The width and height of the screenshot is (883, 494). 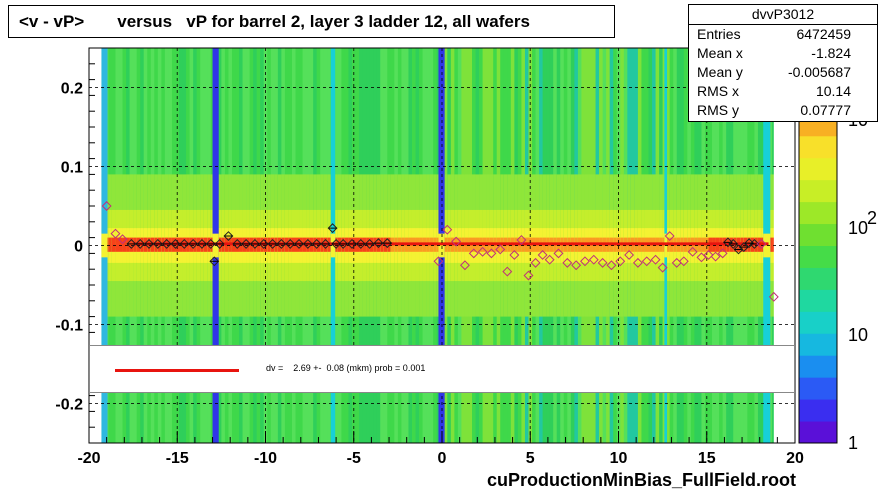 What do you see at coordinates (825, 110) in the screenshot?
I see `stats-value: 0.07777` at bounding box center [825, 110].